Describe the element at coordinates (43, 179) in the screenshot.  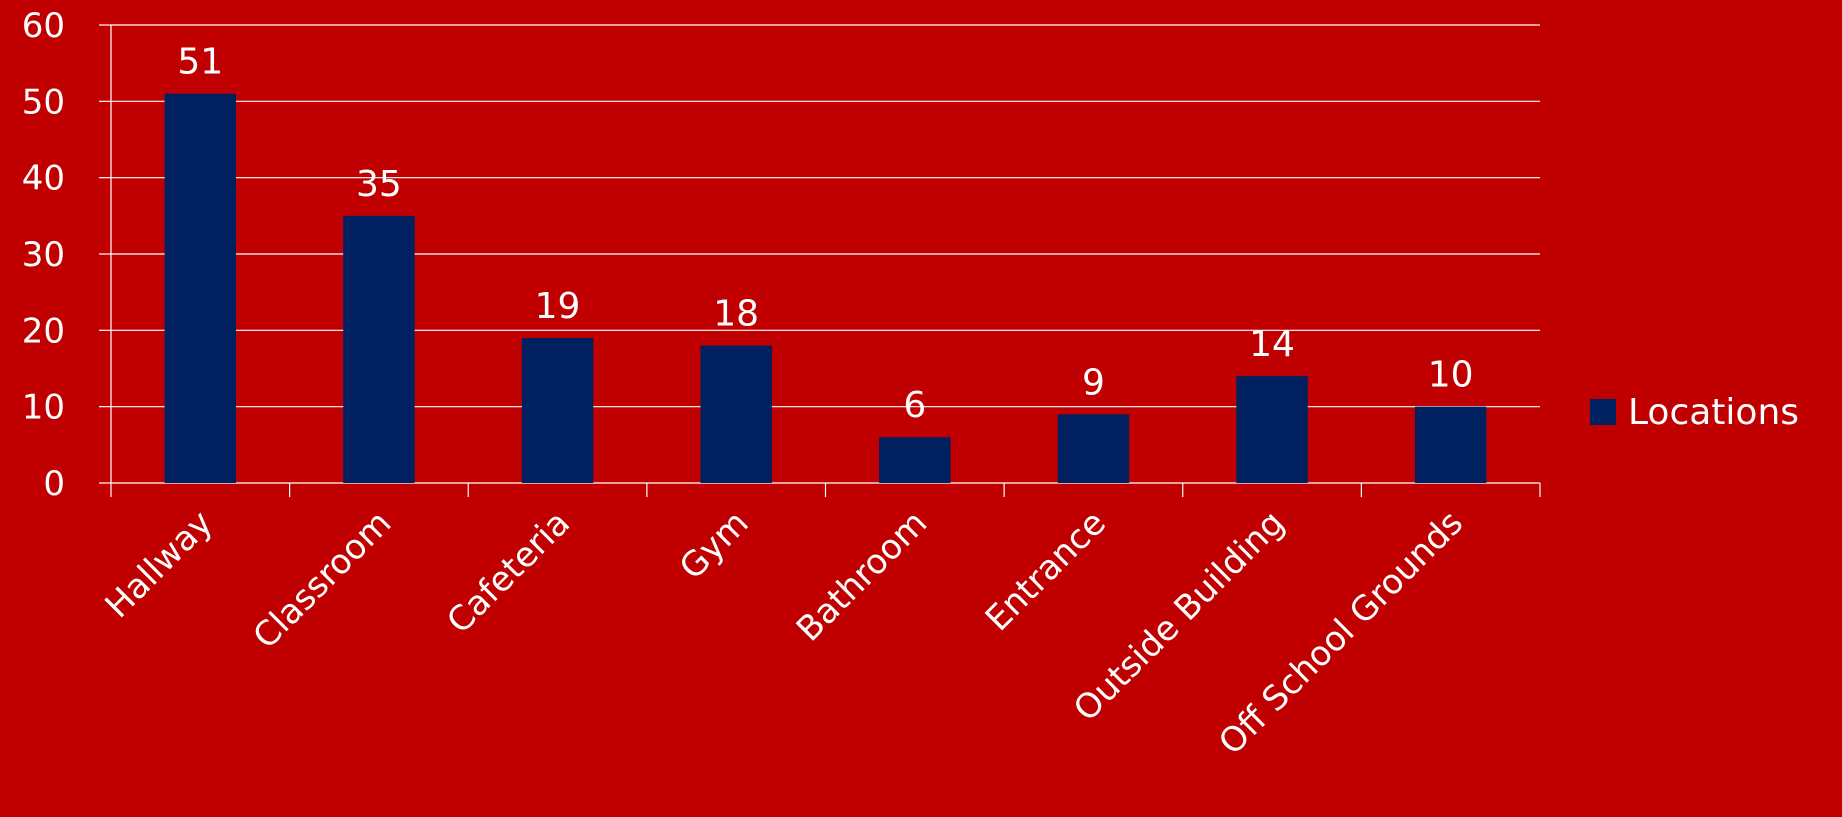
I see `y-tick-label: 40` at that location.